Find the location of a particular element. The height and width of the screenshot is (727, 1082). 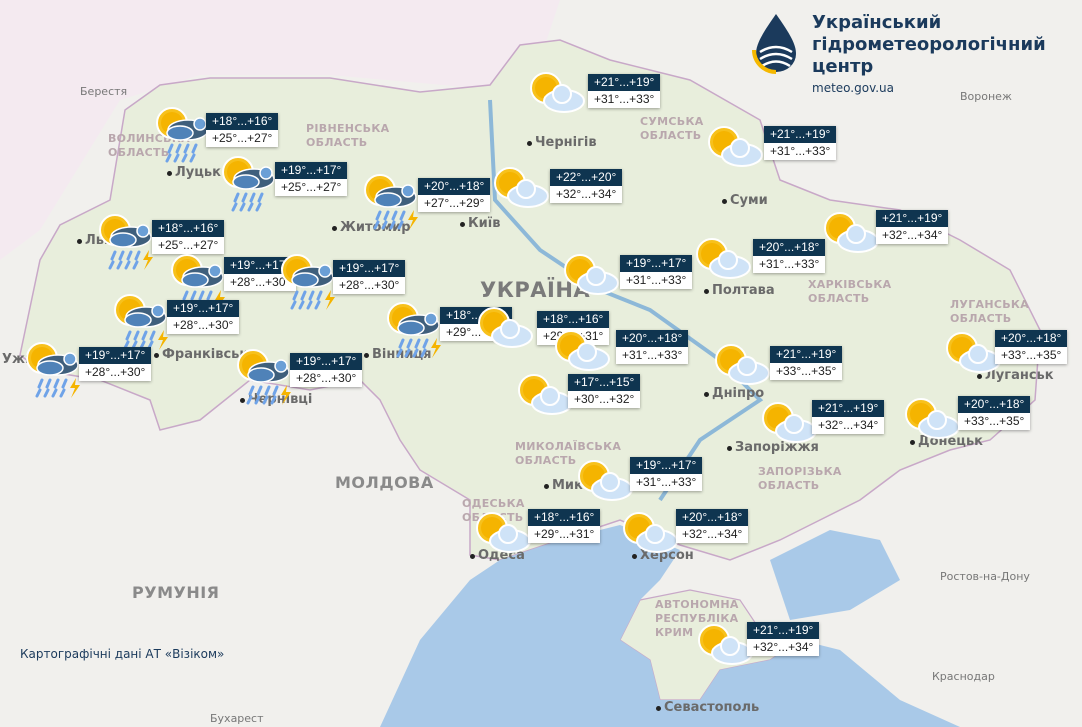

region-label: ЛУГАНСЬКА ОБЛАСТЬ is located at coordinates (990, 311).